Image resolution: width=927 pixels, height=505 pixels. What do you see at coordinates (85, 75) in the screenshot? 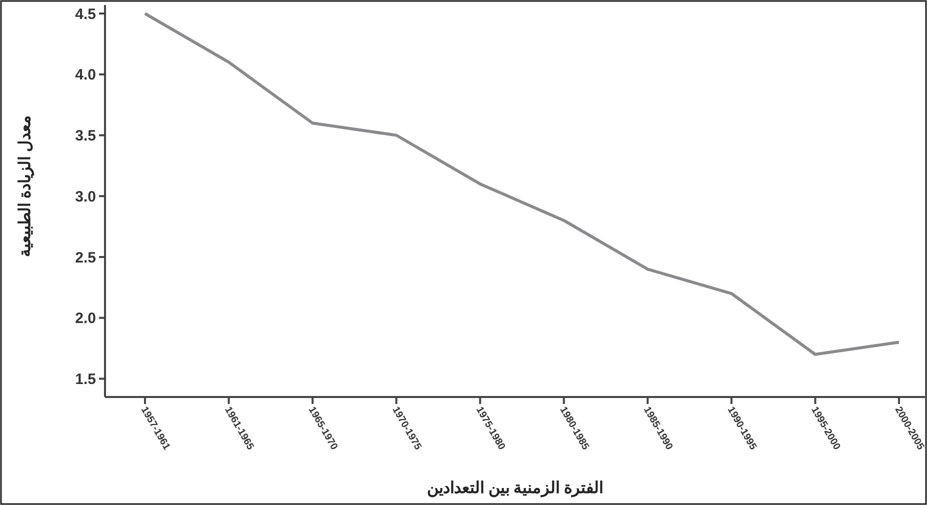
I see `y-tick-label: 4.0` at bounding box center [85, 75].